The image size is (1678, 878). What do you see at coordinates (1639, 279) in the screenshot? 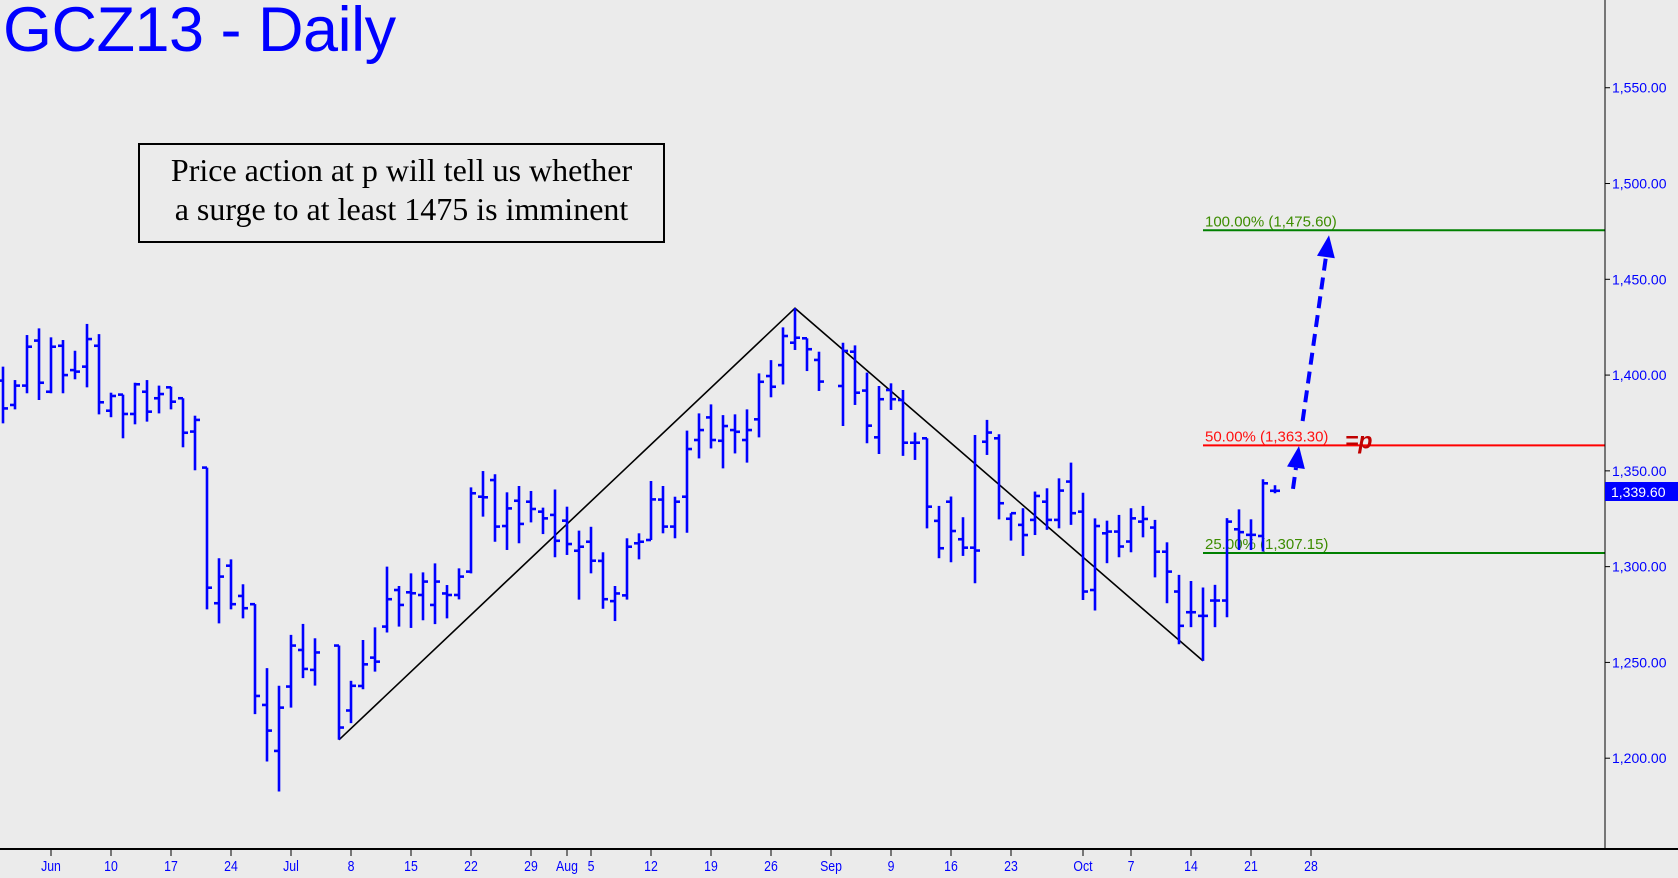
I see `y-tick-label: 1,450.00` at bounding box center [1639, 279].